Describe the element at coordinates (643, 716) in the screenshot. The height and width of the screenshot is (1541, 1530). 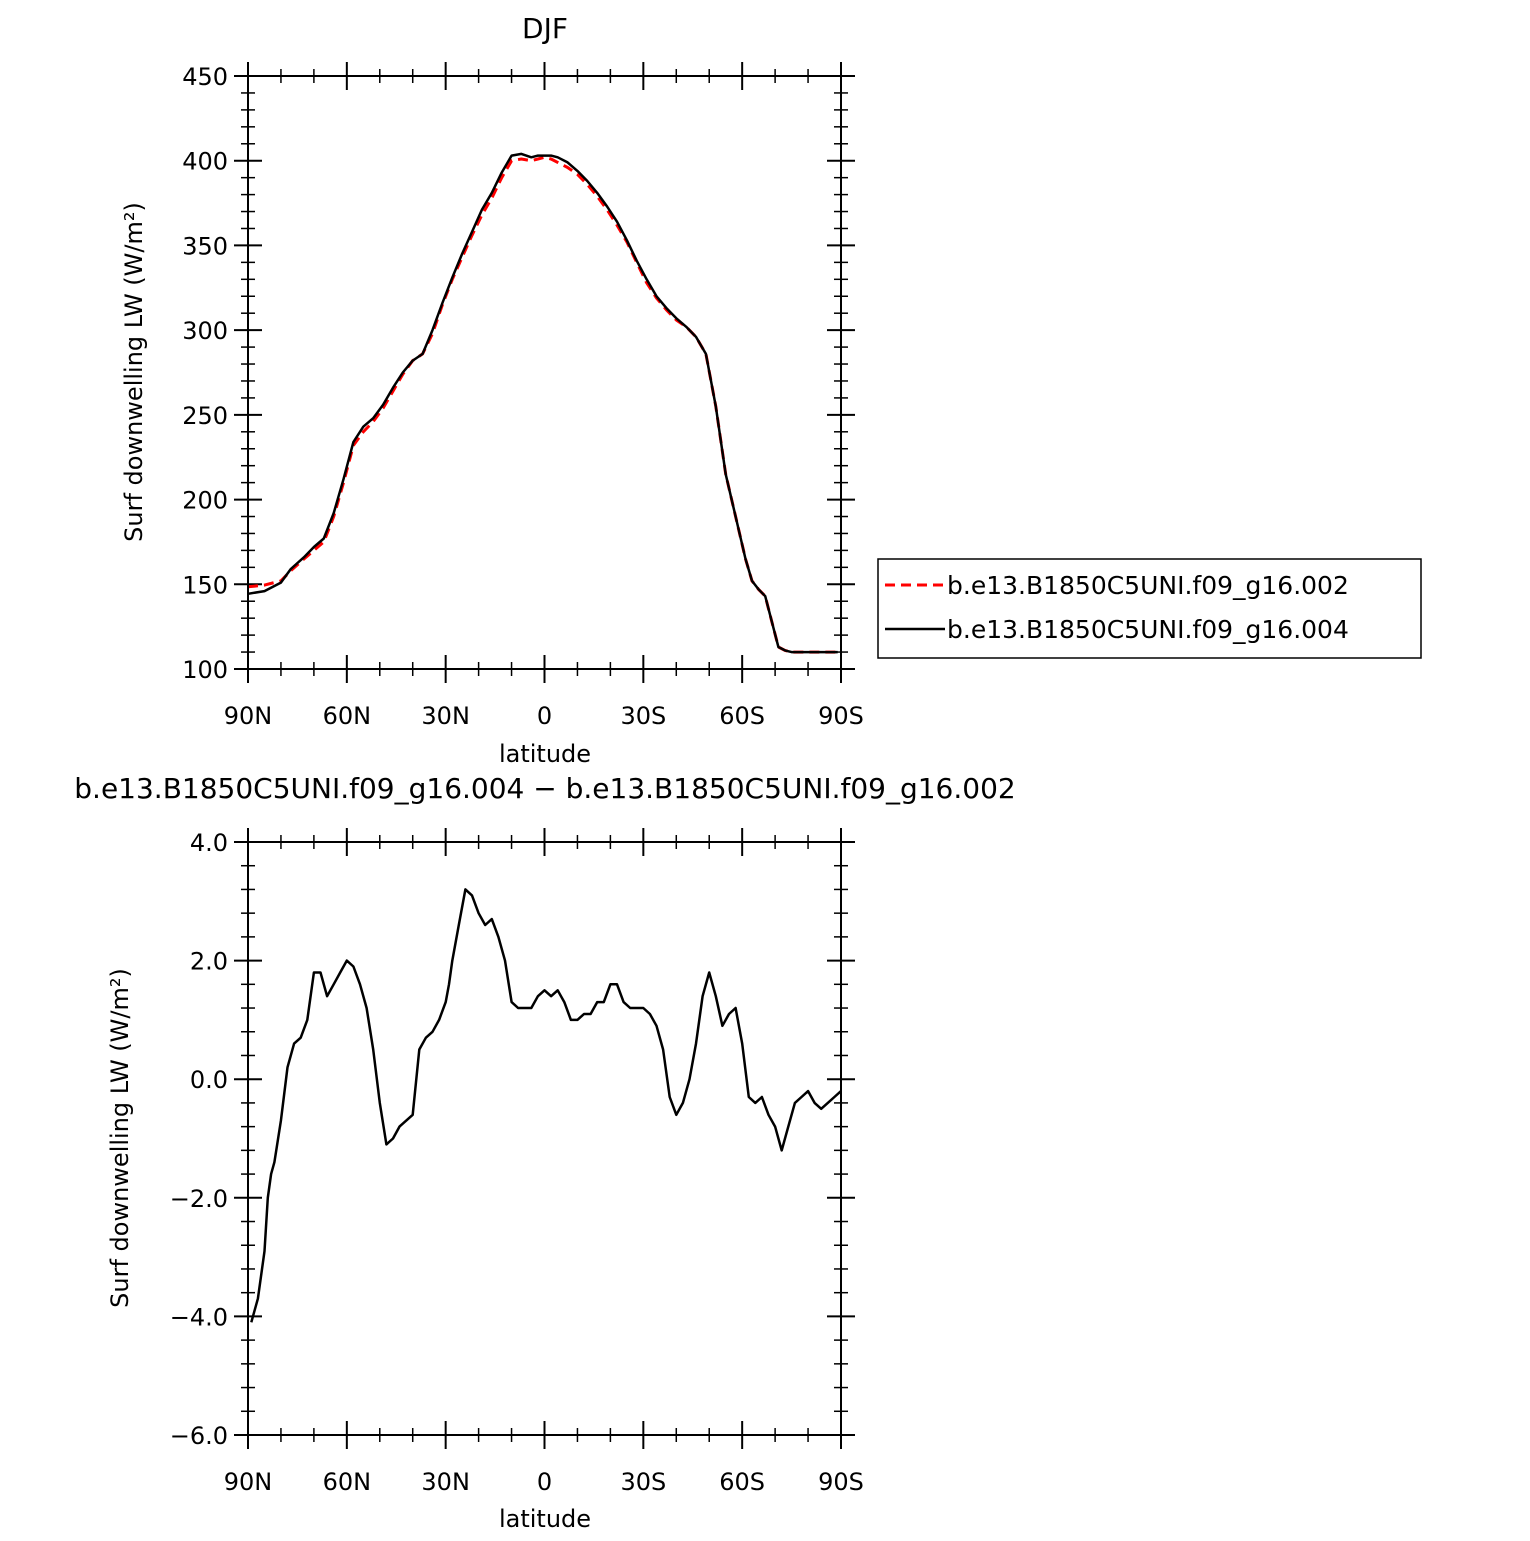
I see `top-x-tick-label: 30S` at that location.